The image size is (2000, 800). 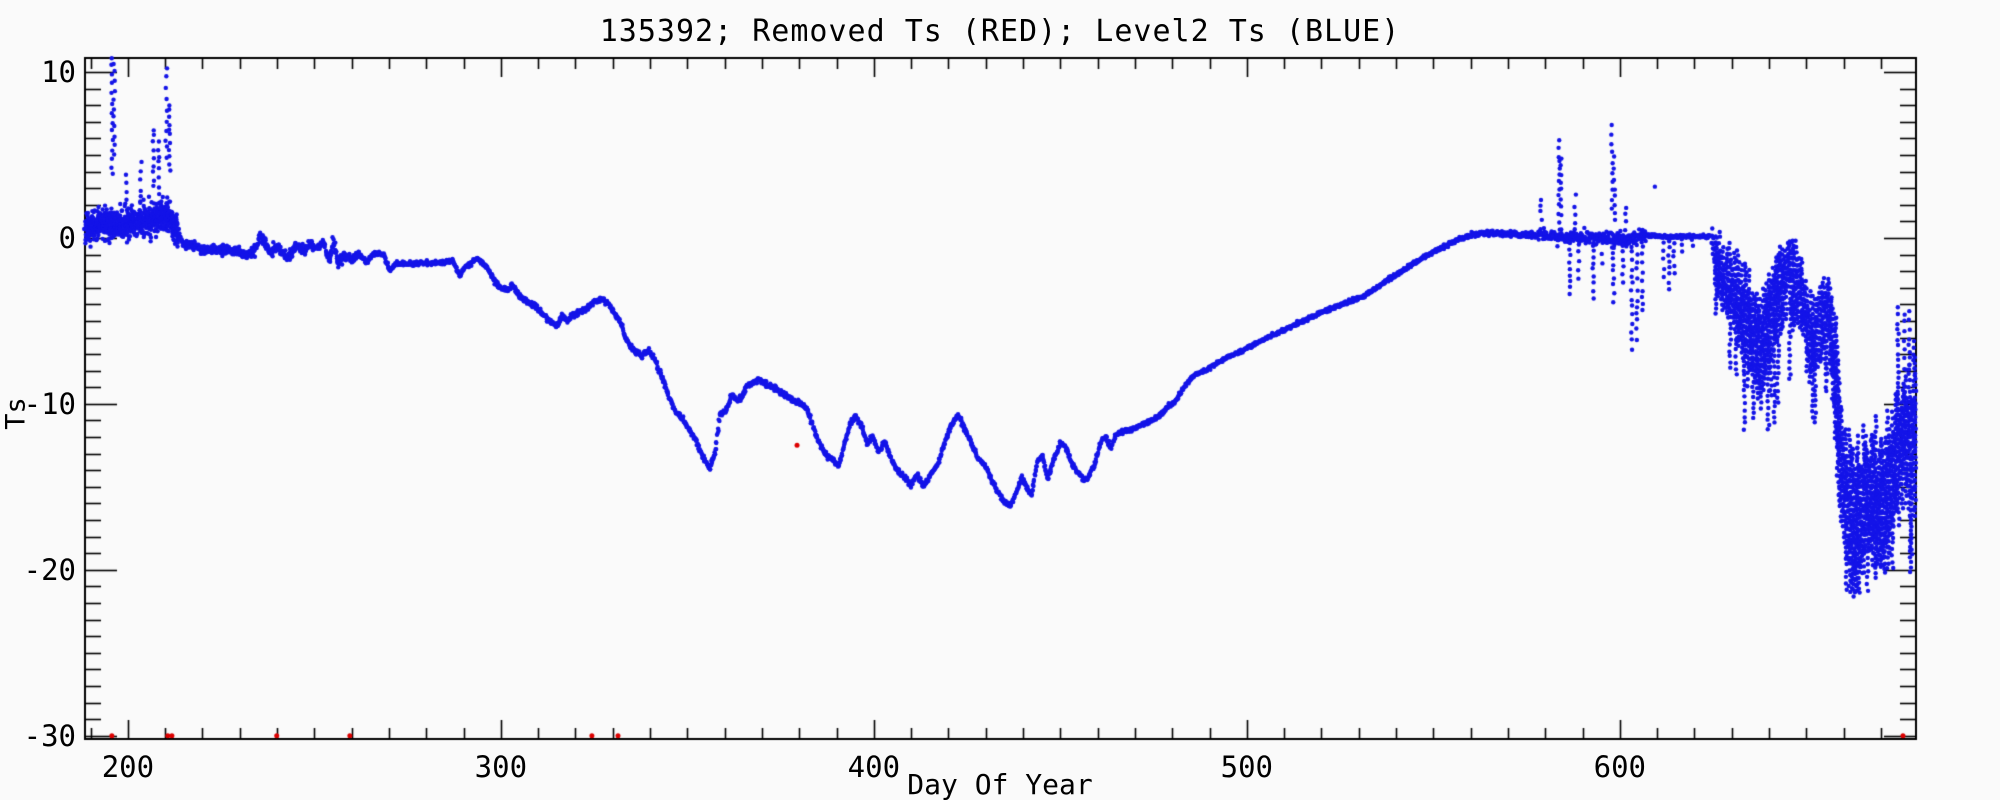 I want to click on y-tick-label: 0, so click(x=67, y=237).